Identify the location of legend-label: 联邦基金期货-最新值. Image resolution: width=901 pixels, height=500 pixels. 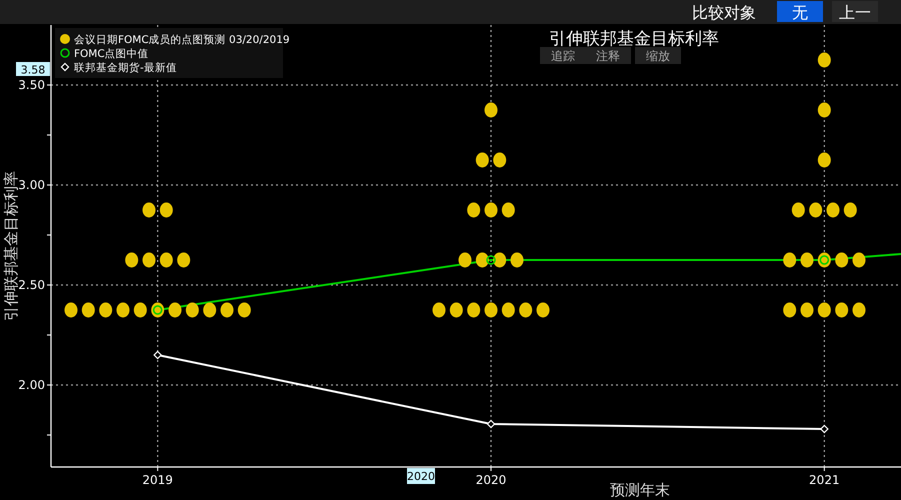
(125, 67).